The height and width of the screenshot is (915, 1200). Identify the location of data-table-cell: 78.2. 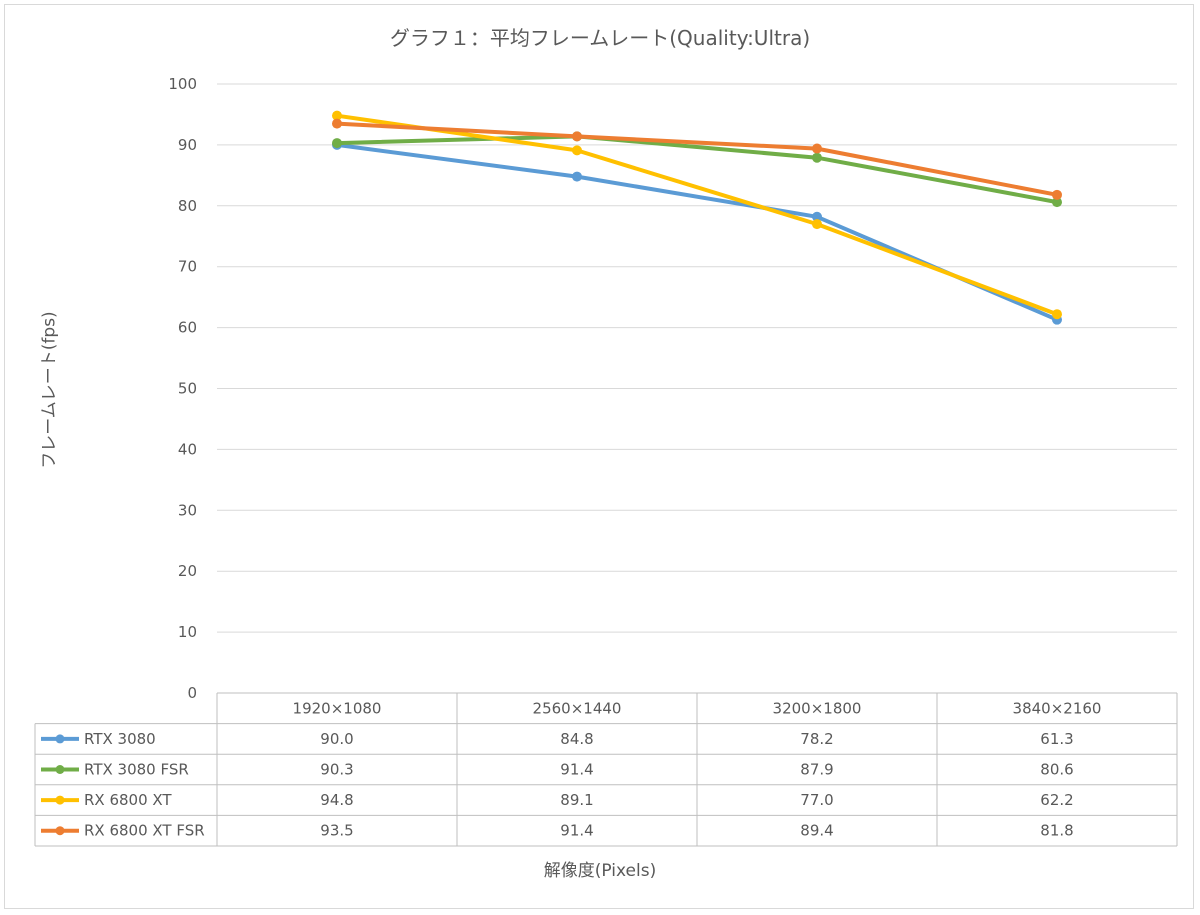
(816, 739).